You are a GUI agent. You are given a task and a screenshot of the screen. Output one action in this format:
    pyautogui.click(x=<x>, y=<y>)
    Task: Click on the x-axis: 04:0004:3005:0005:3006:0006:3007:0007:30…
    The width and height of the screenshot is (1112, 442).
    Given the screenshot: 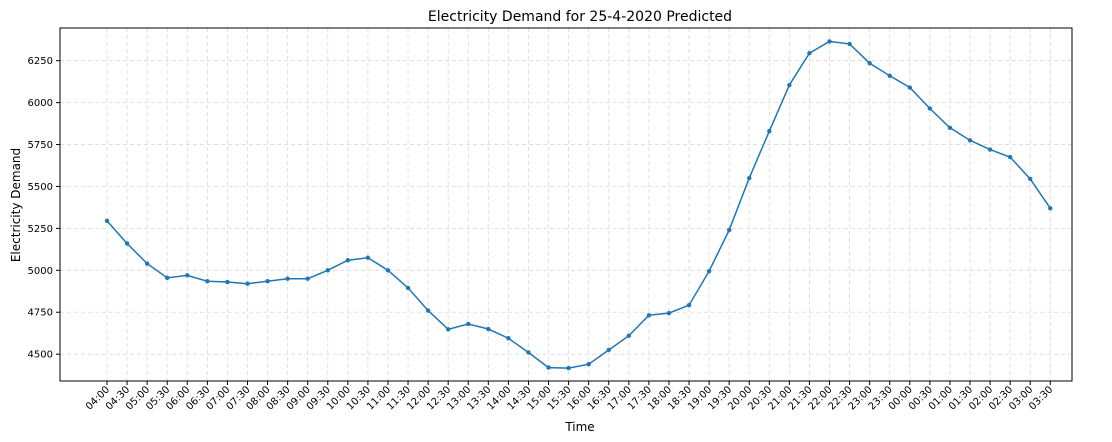 What is the action you would take?
    pyautogui.click(x=569, y=397)
    